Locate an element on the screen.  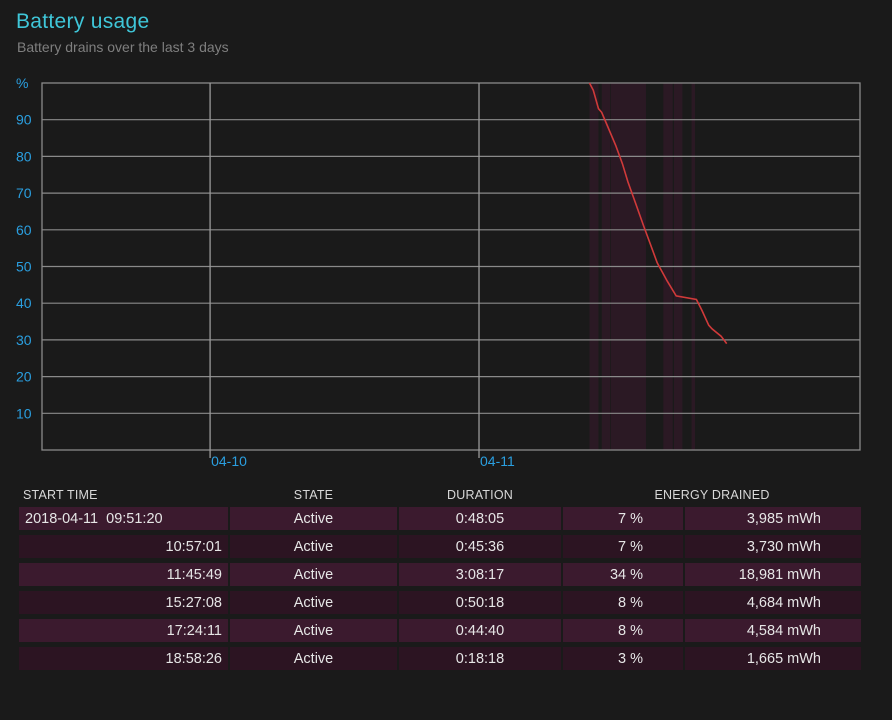
start-time: 10:57:01 is located at coordinates (123, 546).